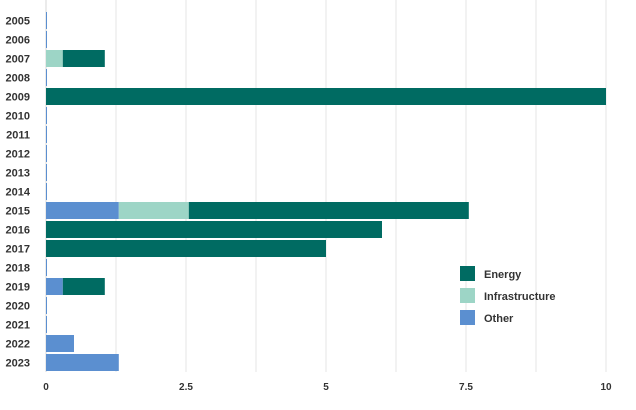 The height and width of the screenshot is (410, 636). Describe the element at coordinates (46, 305) in the screenshot. I see `bar-zero-2020` at that location.